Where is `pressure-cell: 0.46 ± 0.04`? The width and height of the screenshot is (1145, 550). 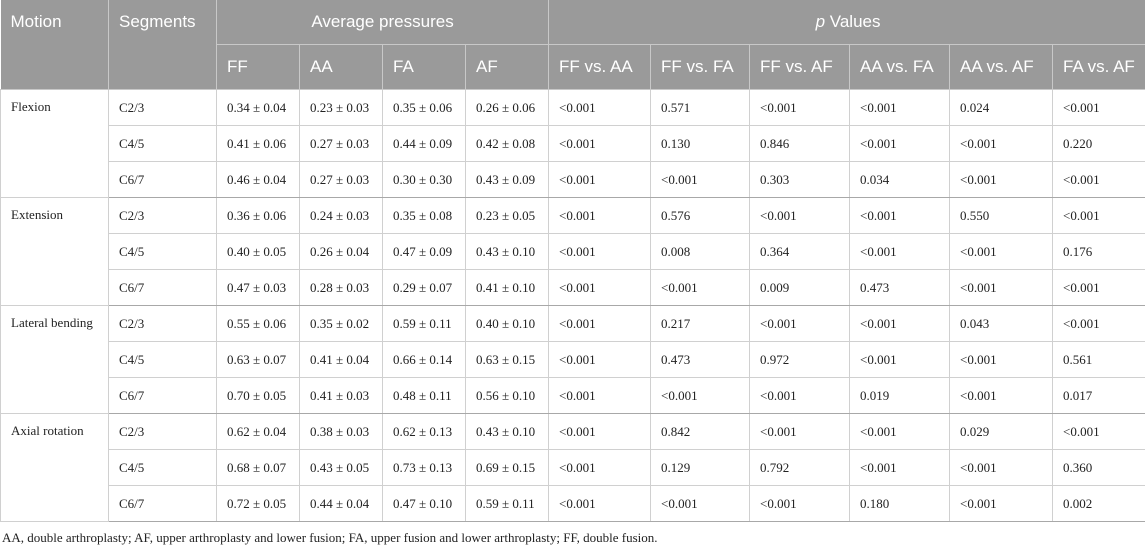 pressure-cell: 0.46 ± 0.04 is located at coordinates (258, 179).